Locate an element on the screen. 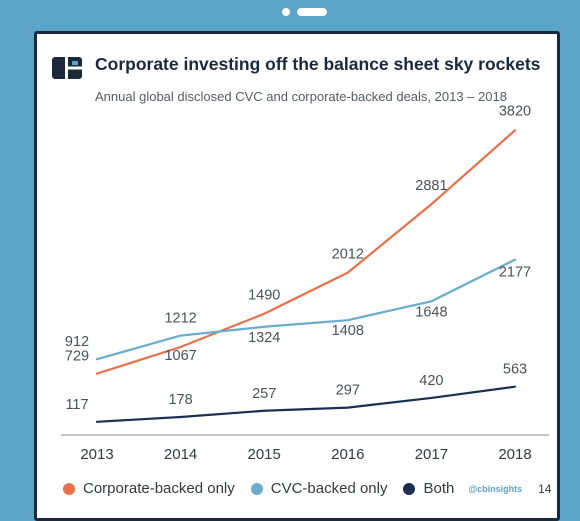  legend-label-both: Both is located at coordinates (439, 488).